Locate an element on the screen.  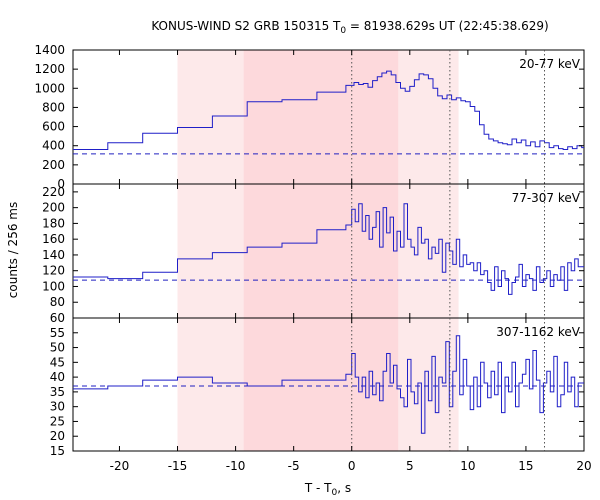
x-tick-label: -15 is located at coordinates (178, 466).